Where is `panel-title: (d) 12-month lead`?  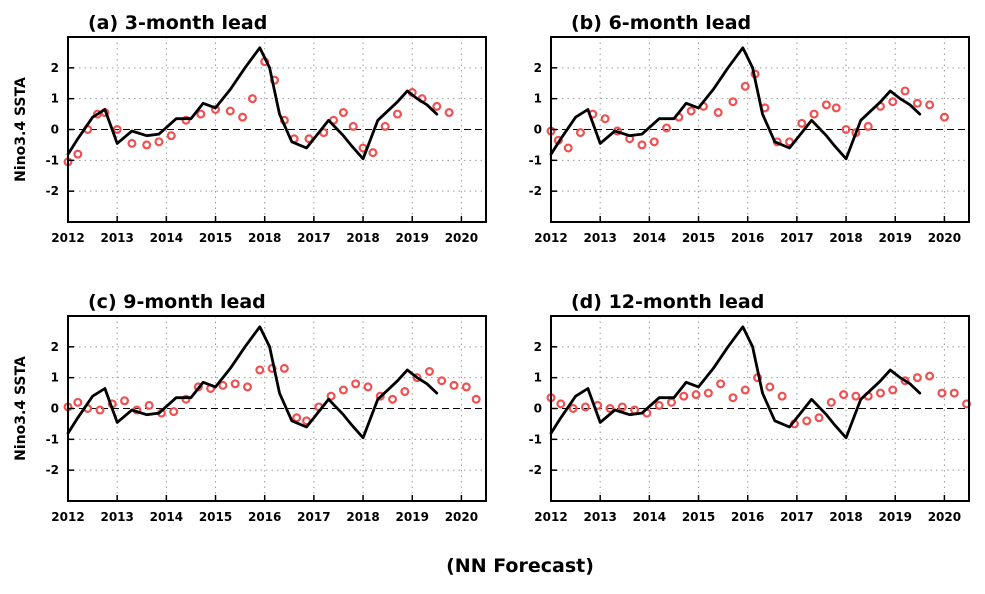
panel-title: (d) 12-month lead is located at coordinates (667, 302).